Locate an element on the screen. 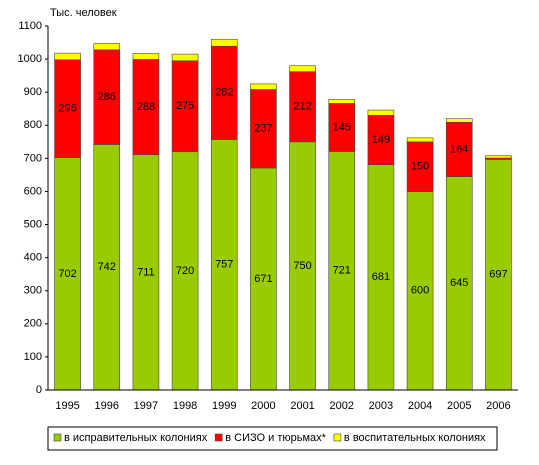 This screenshot has width=539, height=465. y-tick-label: 0 is located at coordinates (39, 390).